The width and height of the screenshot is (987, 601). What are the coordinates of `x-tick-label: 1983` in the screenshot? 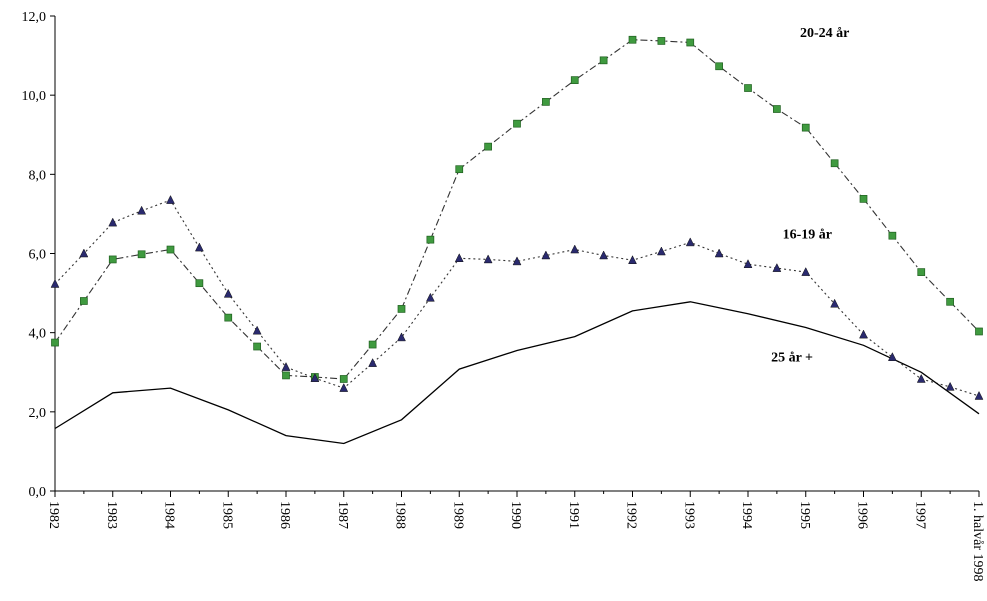 It's located at (111, 515).